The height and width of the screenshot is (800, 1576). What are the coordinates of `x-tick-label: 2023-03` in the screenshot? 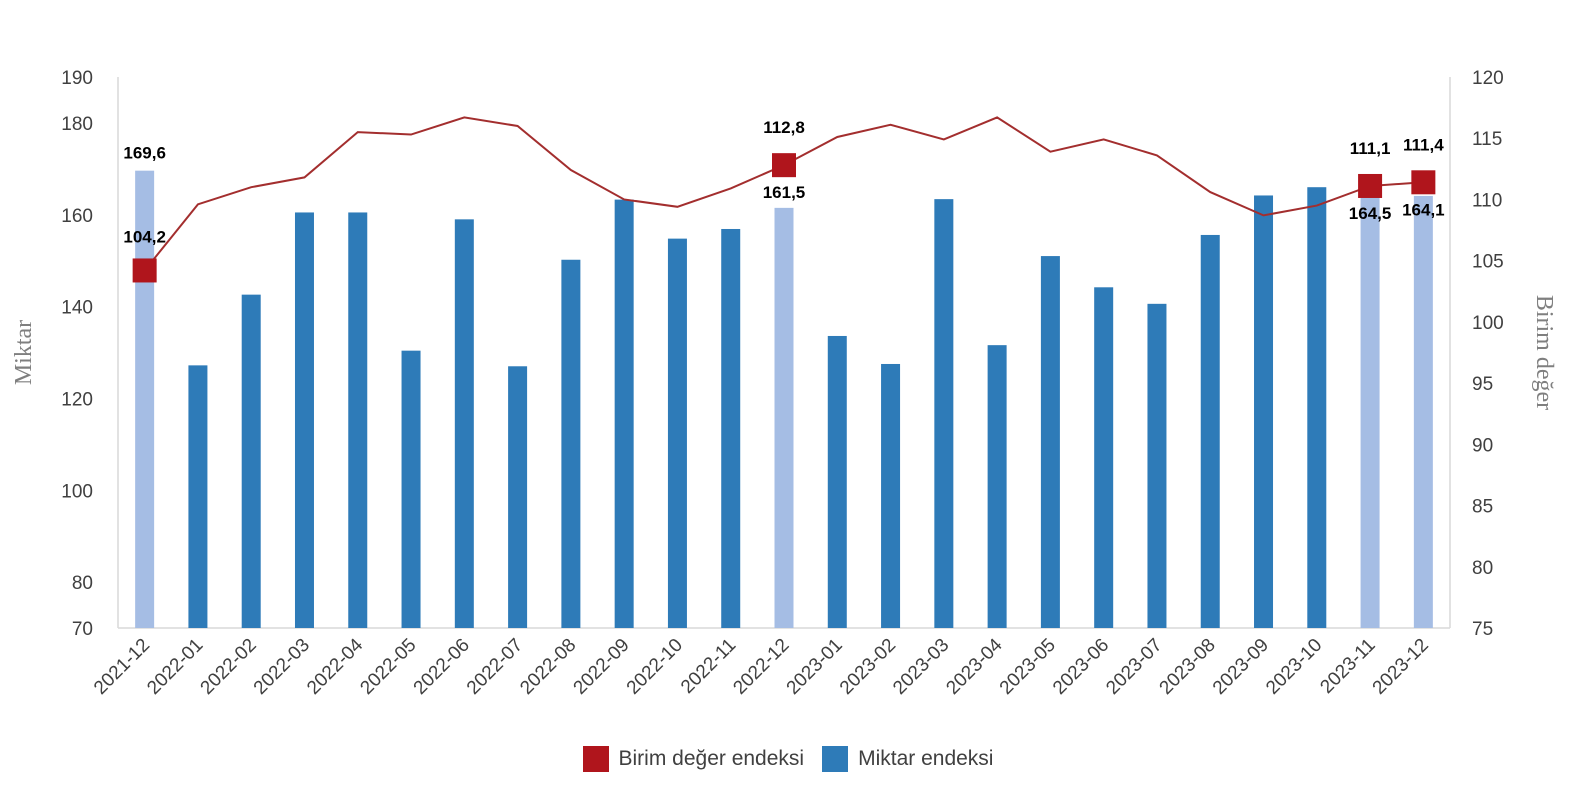 It's located at (921, 667).